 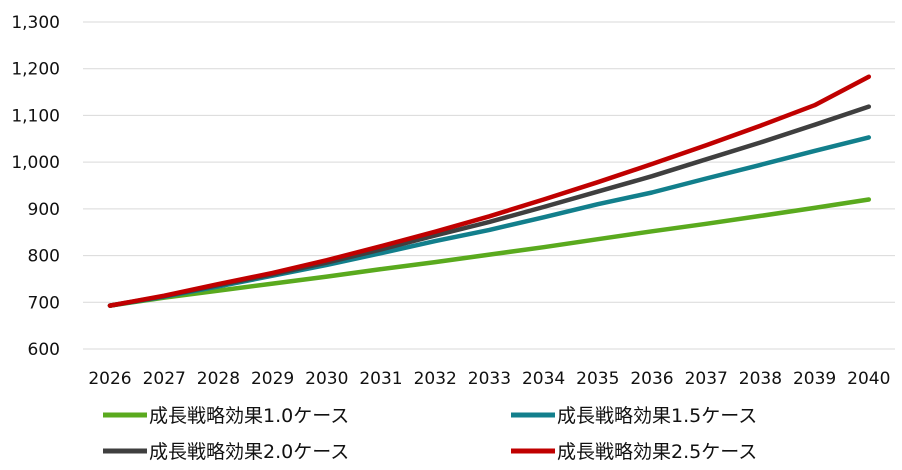 What do you see at coordinates (44, 257) in the screenshot?
I see `y-tick-label: 800` at bounding box center [44, 257].